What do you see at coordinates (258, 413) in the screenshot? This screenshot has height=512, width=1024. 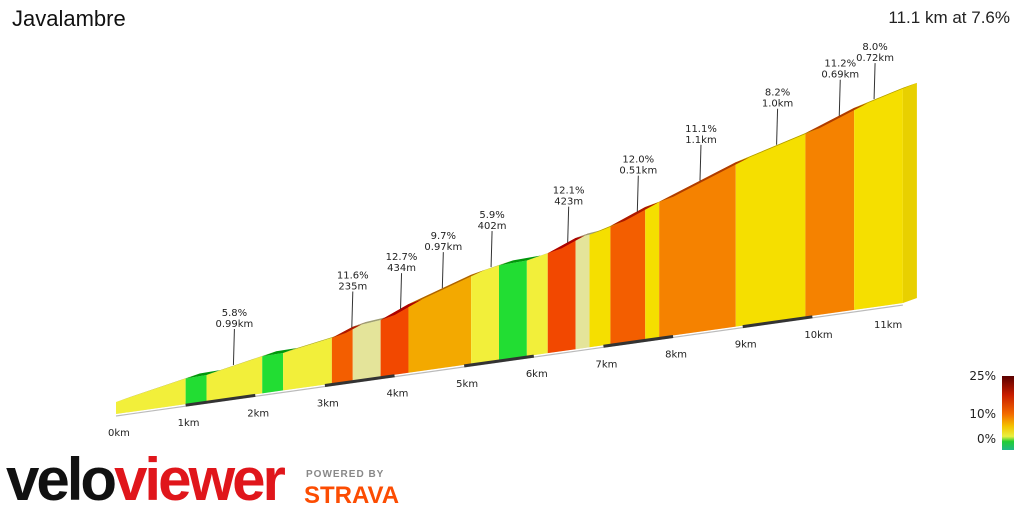 I see `km-label-2: 2km` at bounding box center [258, 413].